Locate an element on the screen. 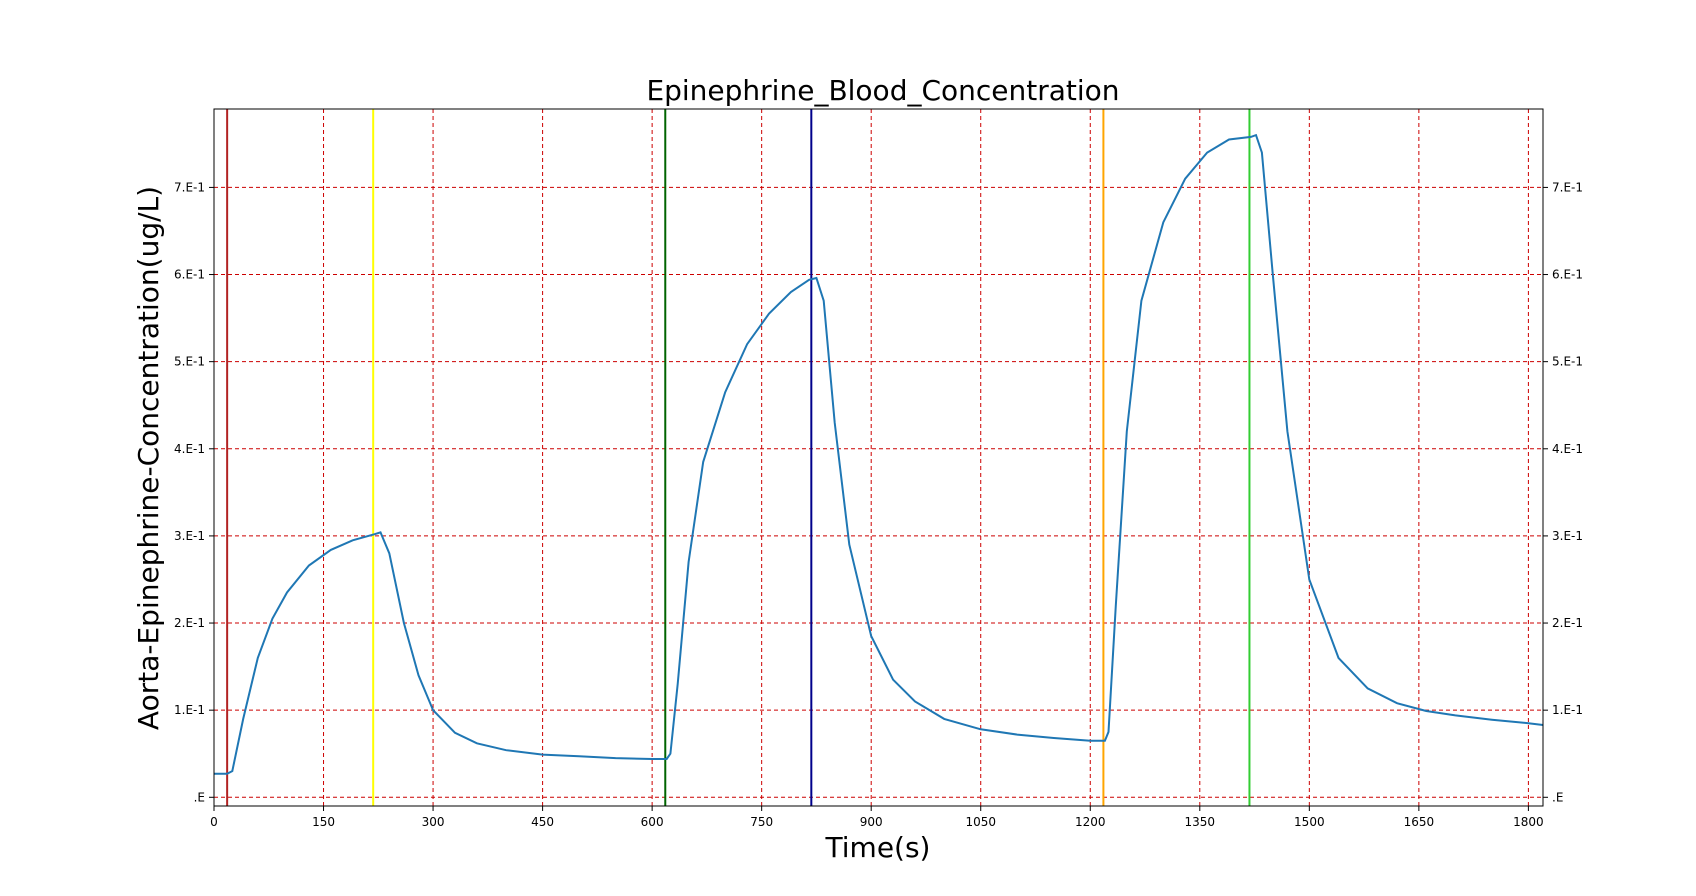 This screenshot has height=896, width=1696. y-tick-label: .E is located at coordinates (199, 797).